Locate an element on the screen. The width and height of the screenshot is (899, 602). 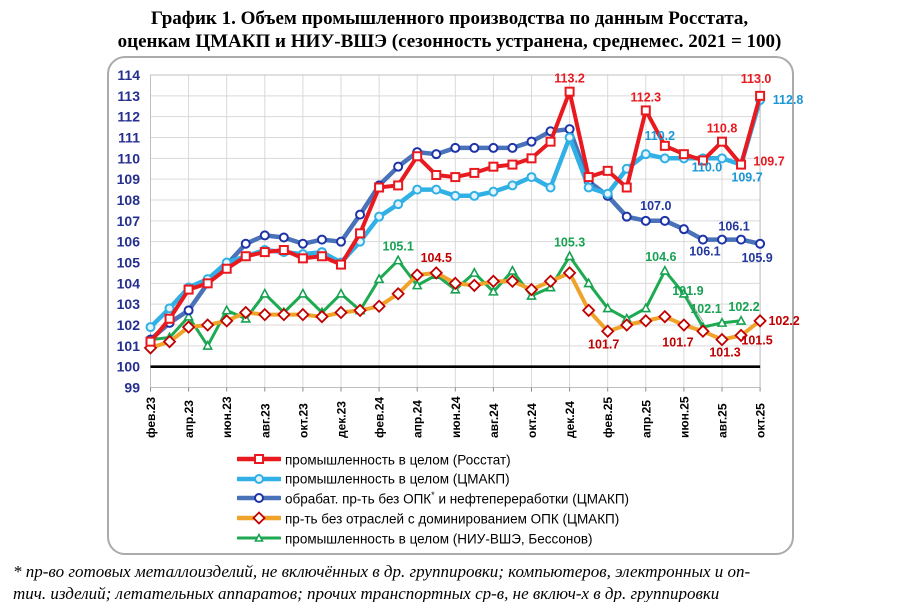
svg-text: 111 is located at coordinates (129, 138).